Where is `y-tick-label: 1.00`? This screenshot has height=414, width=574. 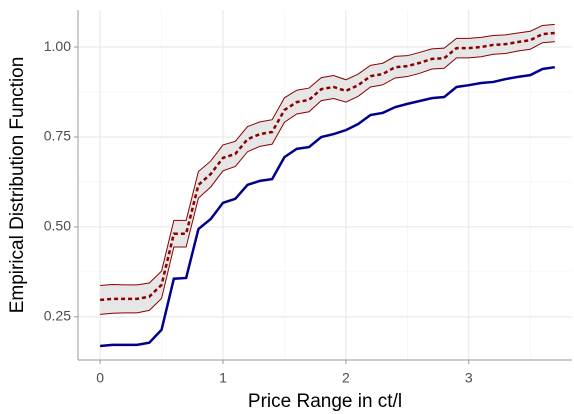 y-tick-label: 1.00 is located at coordinates (57, 46).